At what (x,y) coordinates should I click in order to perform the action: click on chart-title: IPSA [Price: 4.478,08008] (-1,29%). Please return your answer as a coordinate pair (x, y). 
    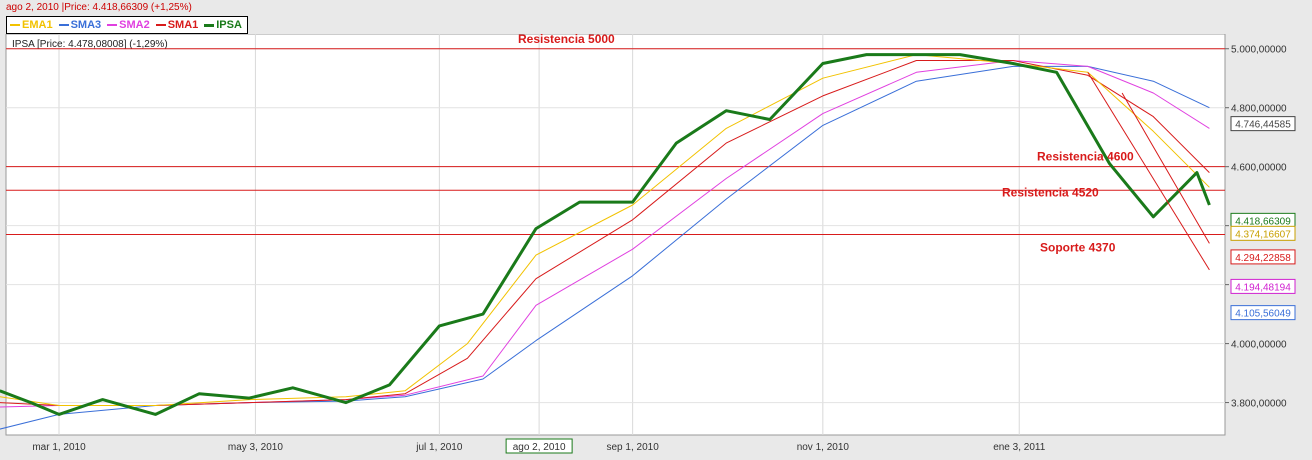
    Looking at the image, I should click on (90, 44).